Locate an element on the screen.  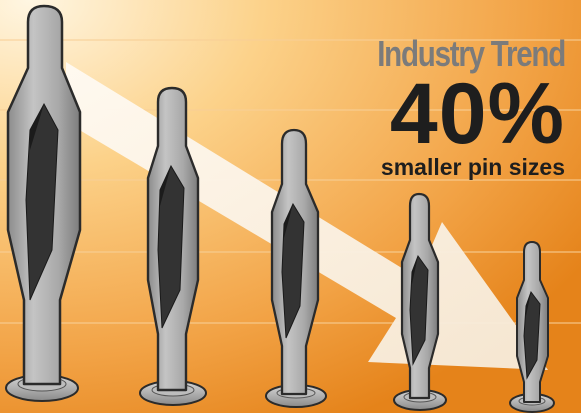
pin-1-icon is located at coordinates (43, 203).